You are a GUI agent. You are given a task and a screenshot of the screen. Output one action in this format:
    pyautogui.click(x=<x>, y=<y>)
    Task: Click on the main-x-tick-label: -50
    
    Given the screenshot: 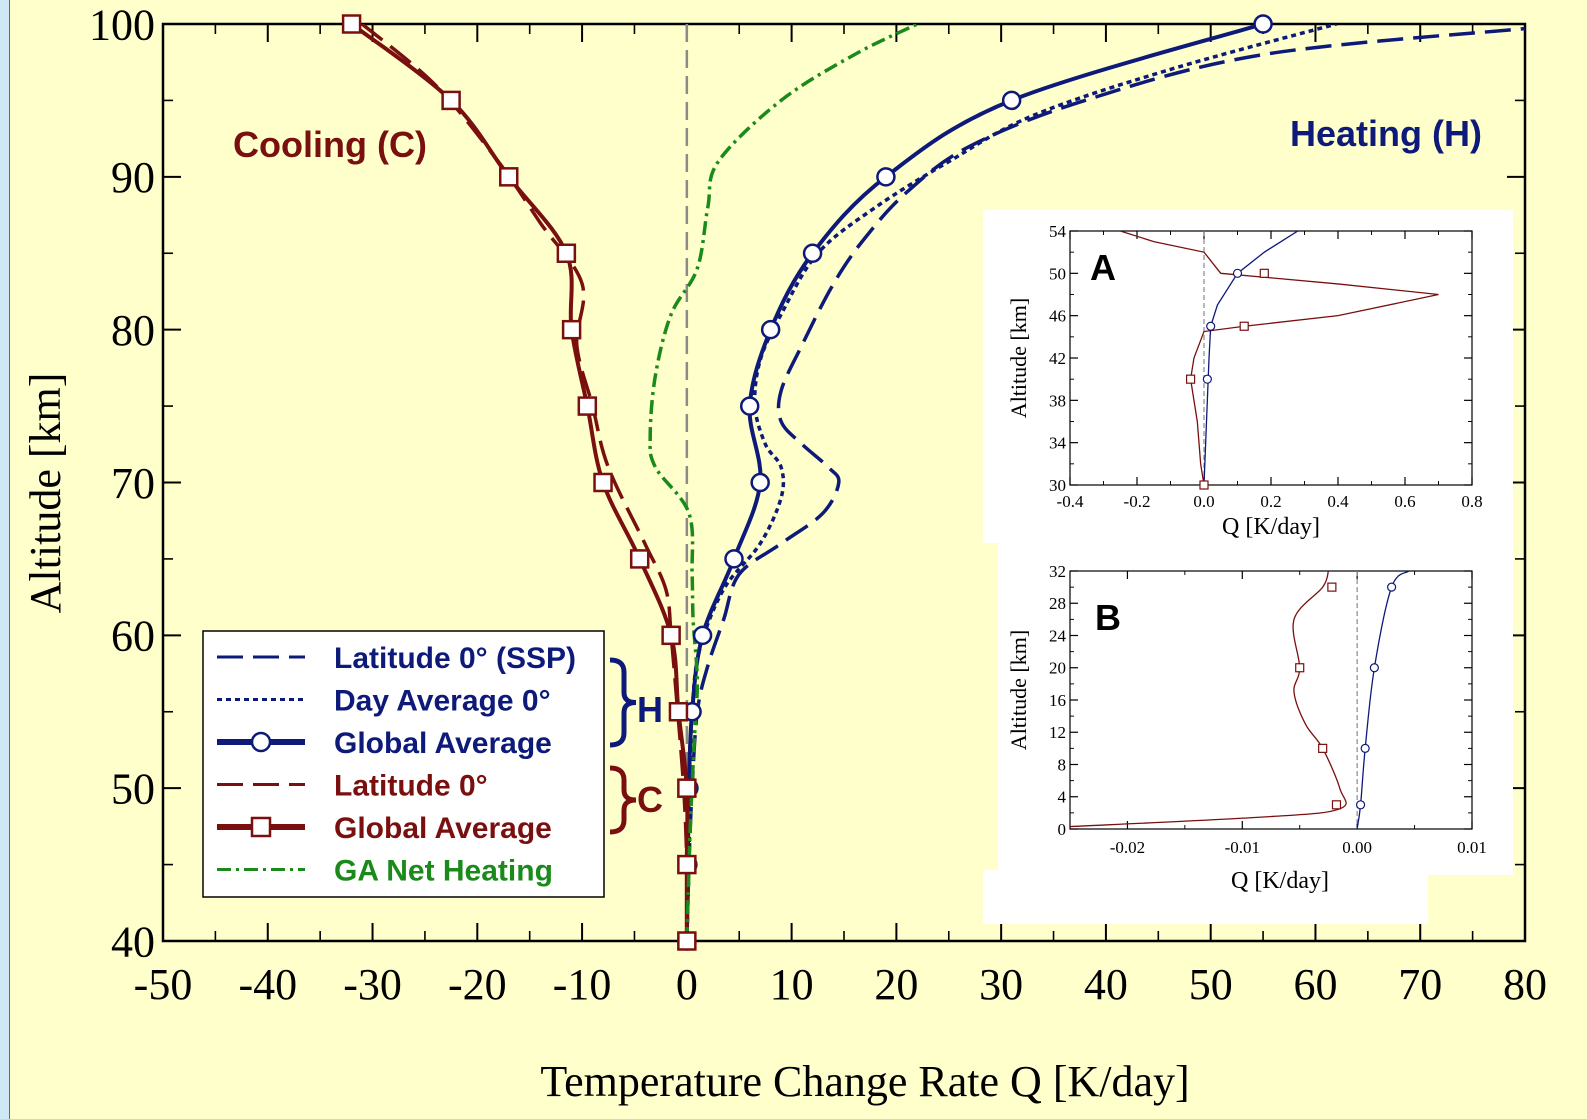 What is the action you would take?
    pyautogui.click(x=163, y=984)
    